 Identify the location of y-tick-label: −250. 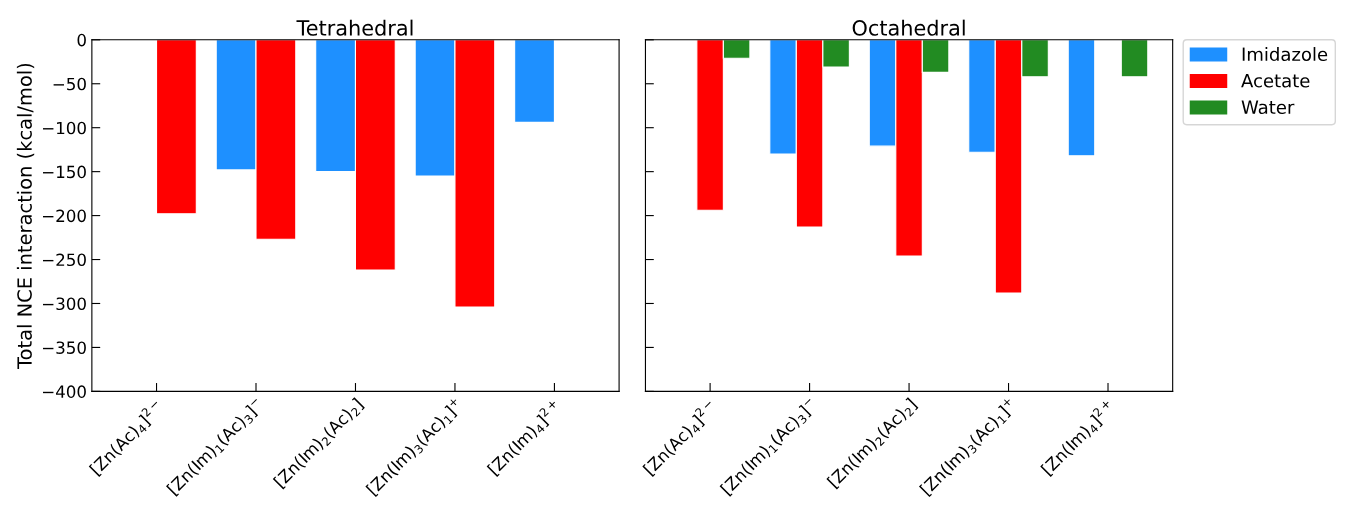
(64, 260).